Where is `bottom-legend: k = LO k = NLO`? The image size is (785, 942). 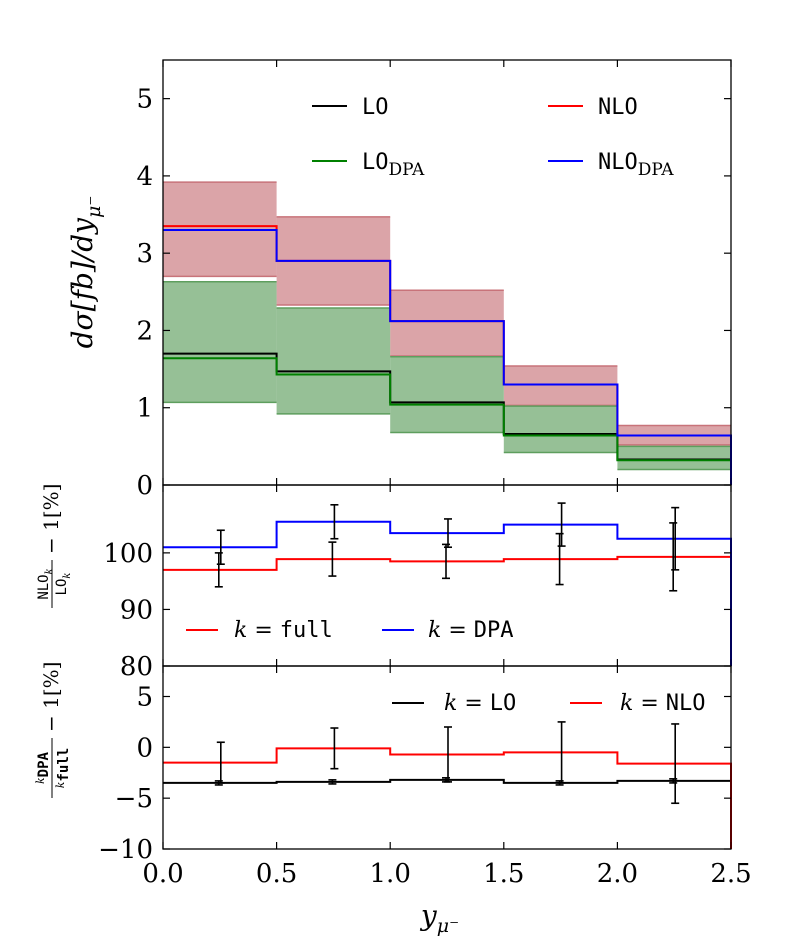 bottom-legend: k = LO k = NLO is located at coordinates (549, 703).